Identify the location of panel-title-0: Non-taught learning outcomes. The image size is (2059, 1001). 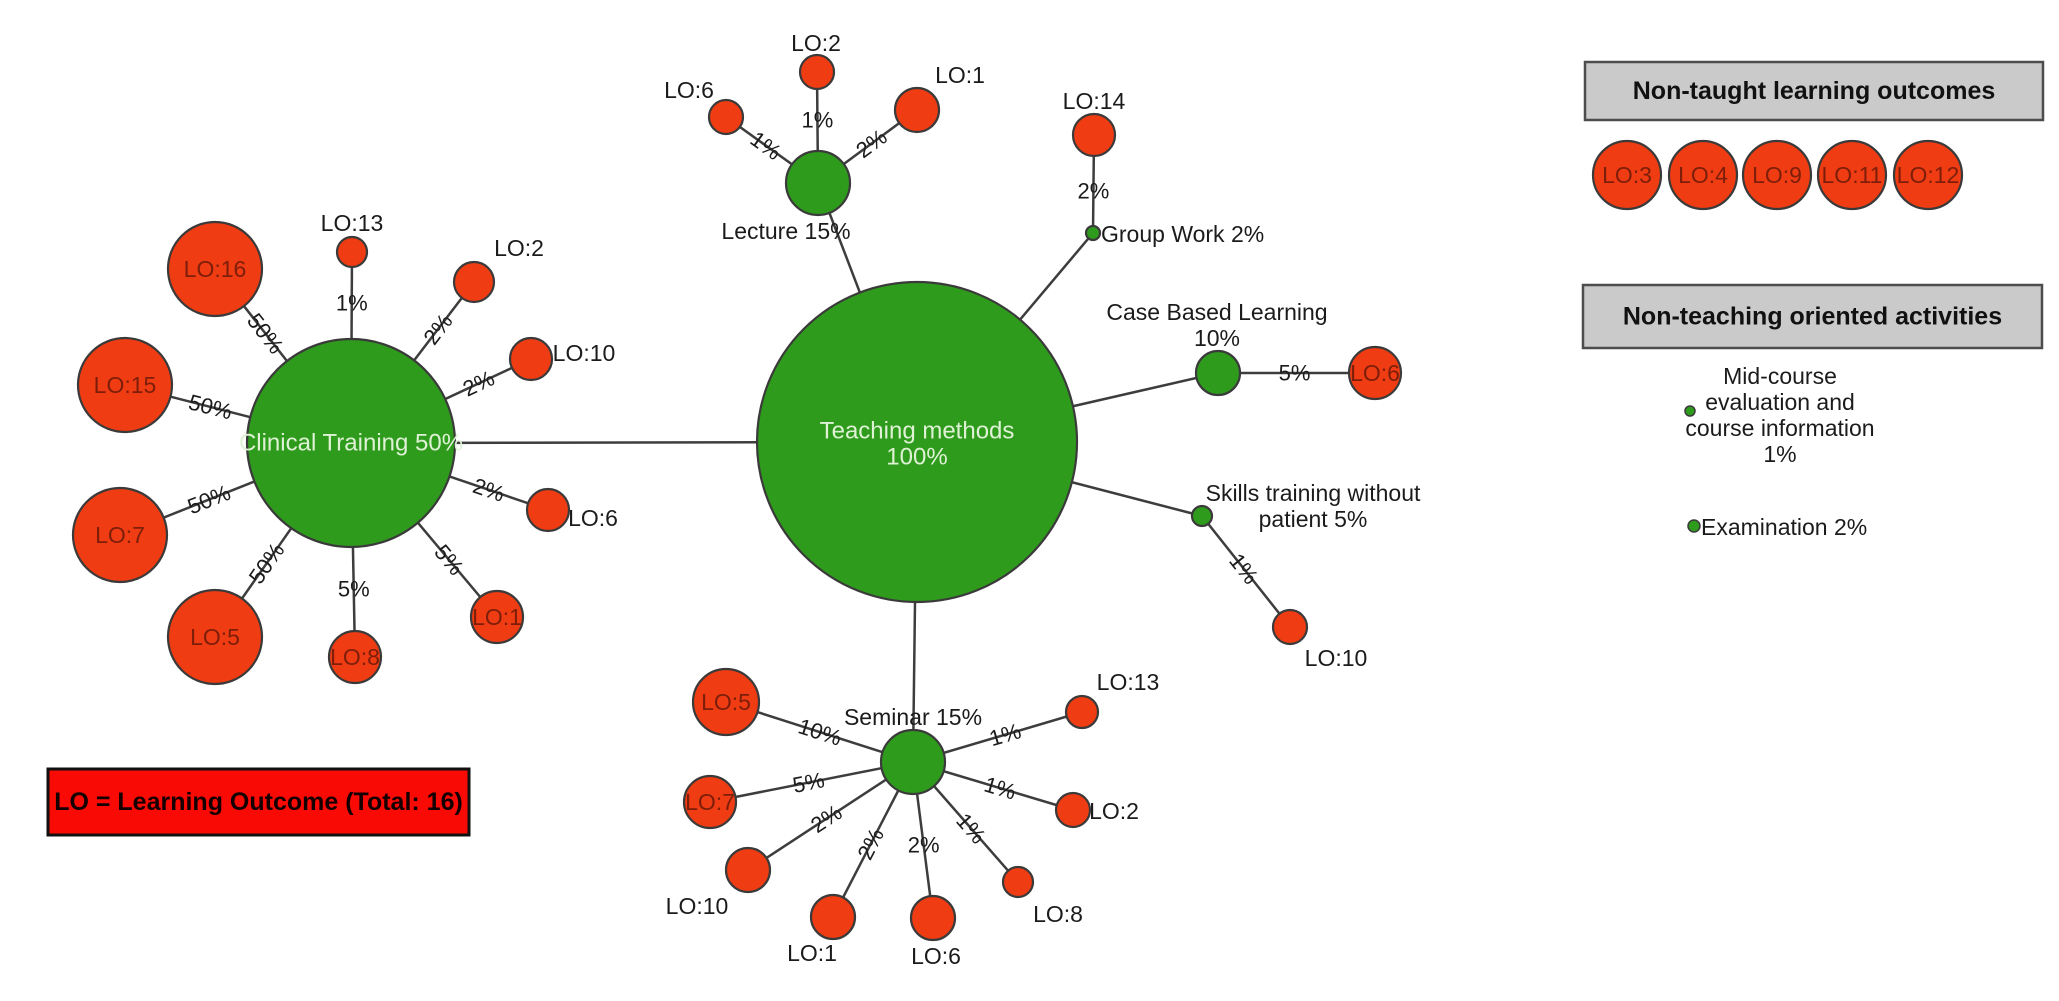
(1814, 91).